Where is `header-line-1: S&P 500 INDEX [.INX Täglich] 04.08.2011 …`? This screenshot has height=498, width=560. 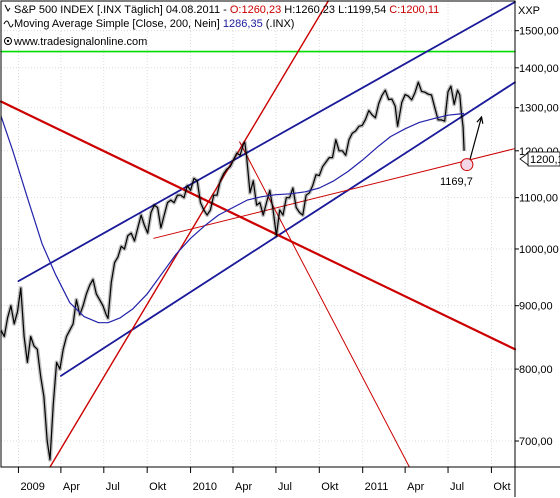
header-line-1: S&P 500 INDEX [.INX Täglich] 04.08.2011 … is located at coordinates (226, 10).